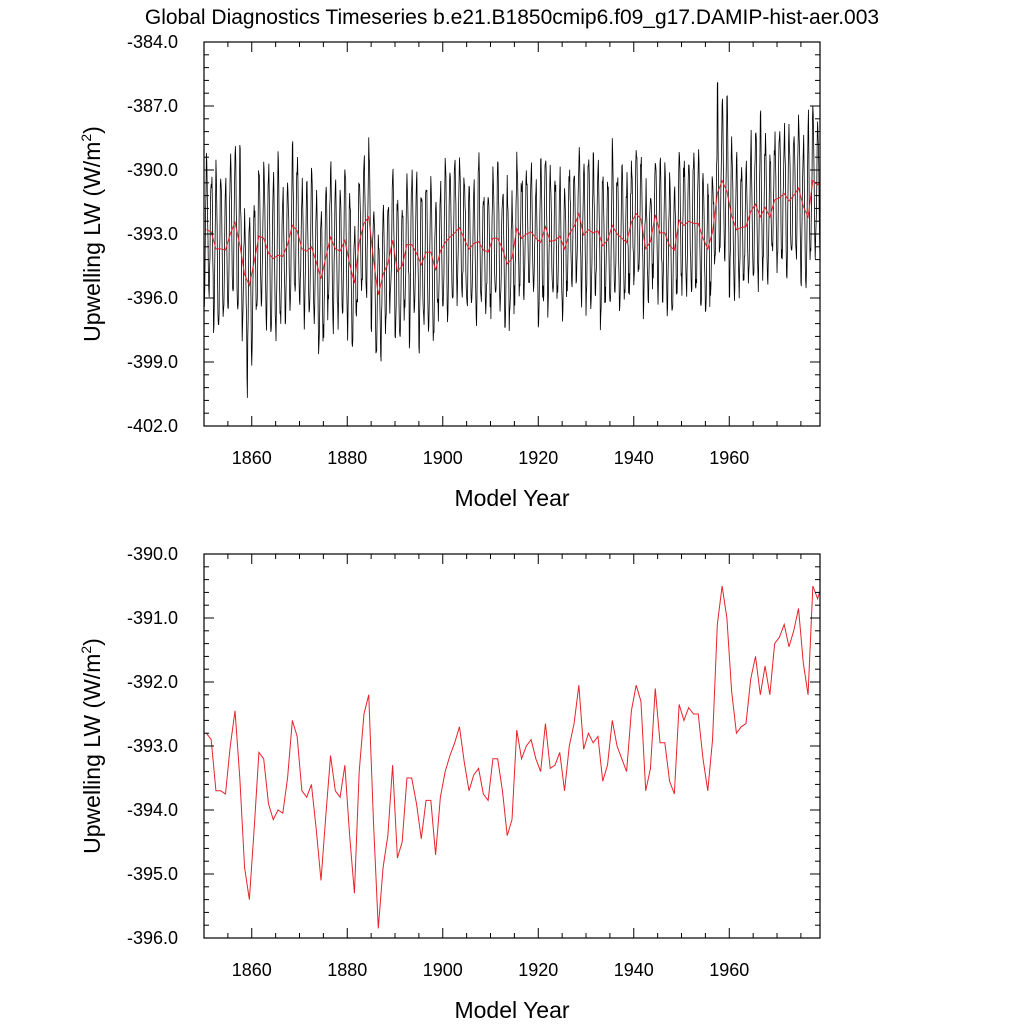 This screenshot has width=1024, height=1024. I want to click on y-tick-label: -392.0, so click(152, 682).